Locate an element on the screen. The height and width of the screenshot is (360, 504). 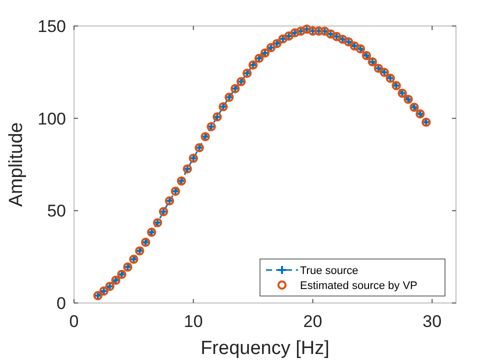
x-tick-label: 10 is located at coordinates (193, 321).